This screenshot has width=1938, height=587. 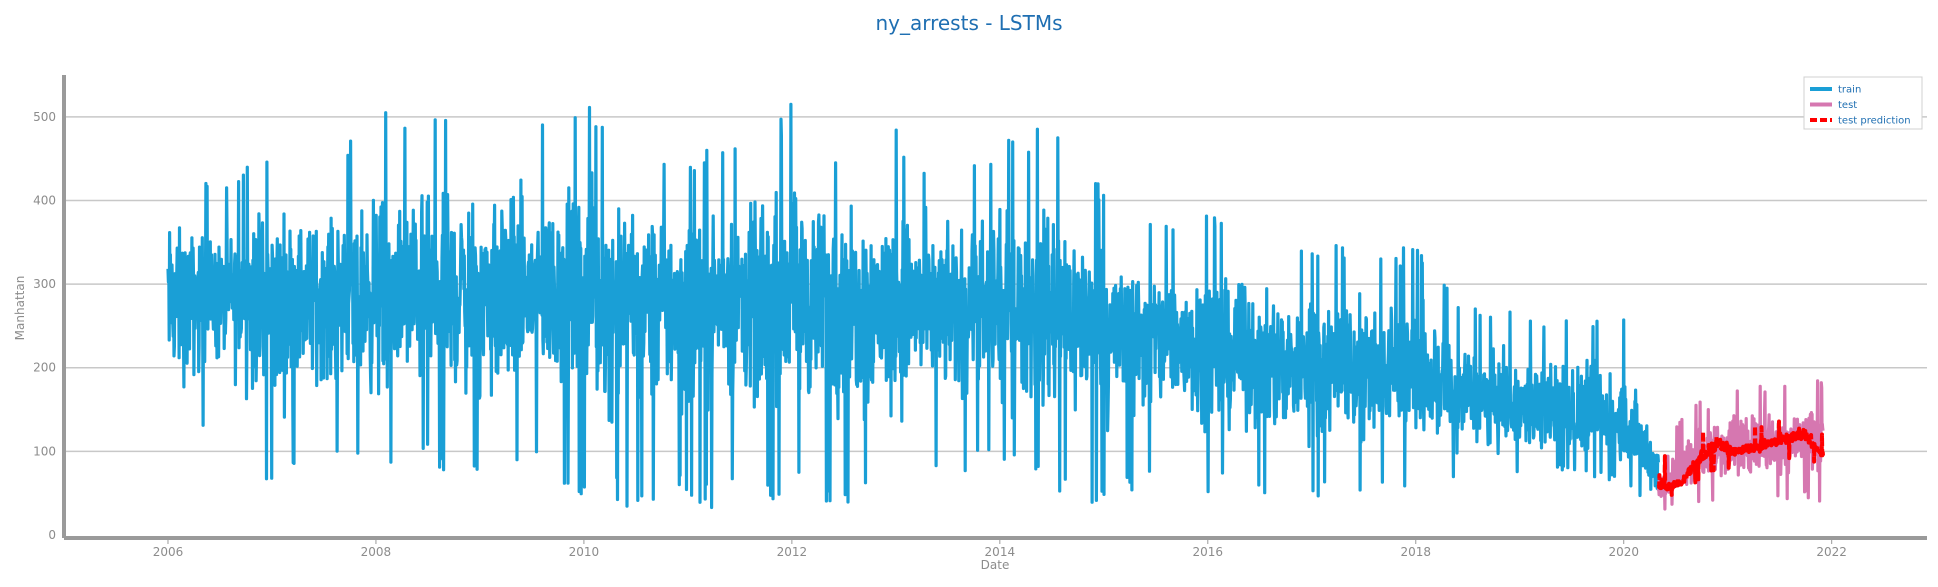 What do you see at coordinates (1623, 552) in the screenshot?
I see `x-tick-label: 2020` at bounding box center [1623, 552].